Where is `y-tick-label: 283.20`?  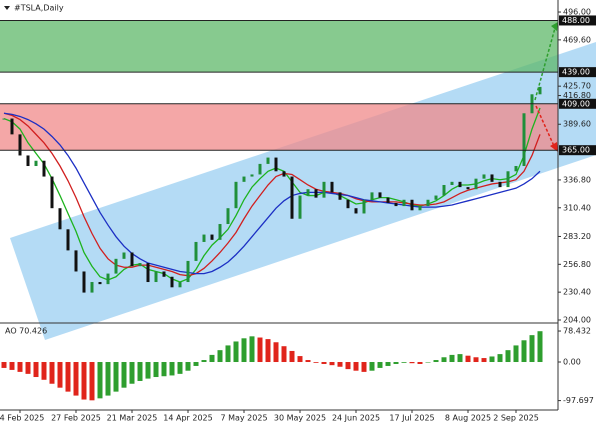
y-tick-label: 283.20 is located at coordinates (577, 236).